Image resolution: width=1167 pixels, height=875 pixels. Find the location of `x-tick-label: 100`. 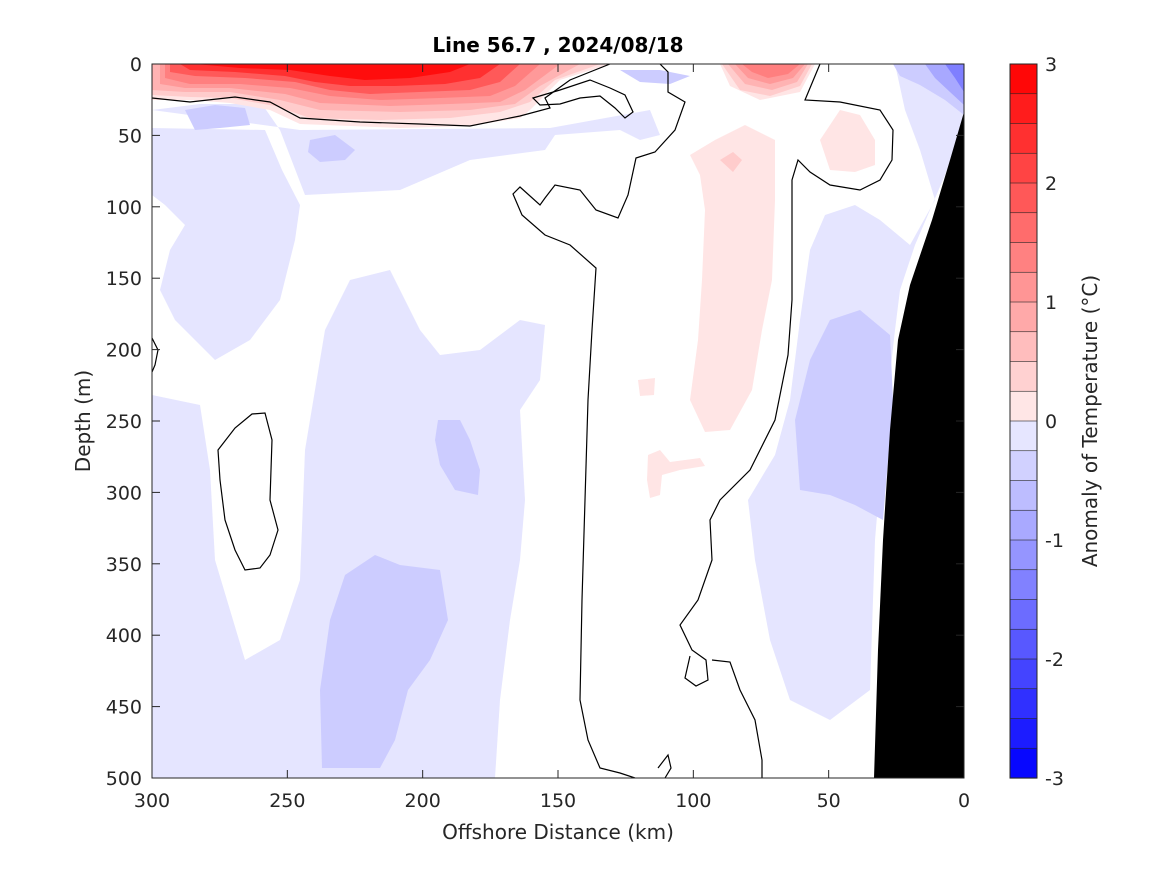

x-tick-label: 100 is located at coordinates (693, 801).